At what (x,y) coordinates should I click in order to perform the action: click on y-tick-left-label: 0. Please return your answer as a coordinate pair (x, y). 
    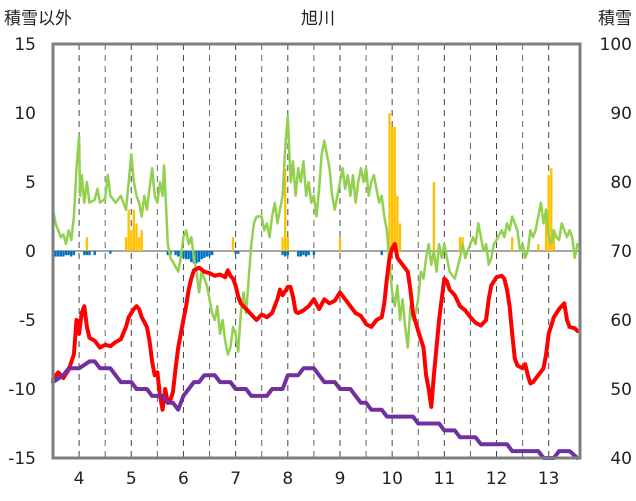
    Looking at the image, I should click on (30, 252).